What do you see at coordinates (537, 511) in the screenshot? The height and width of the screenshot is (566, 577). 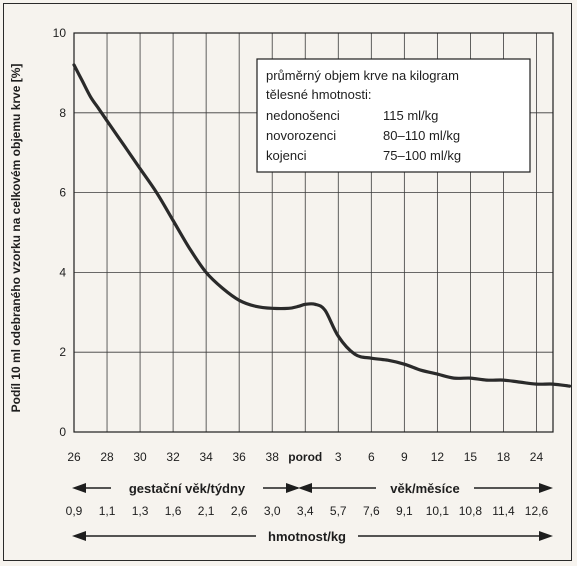 I see `weight-tick-label: 12,6` at bounding box center [537, 511].